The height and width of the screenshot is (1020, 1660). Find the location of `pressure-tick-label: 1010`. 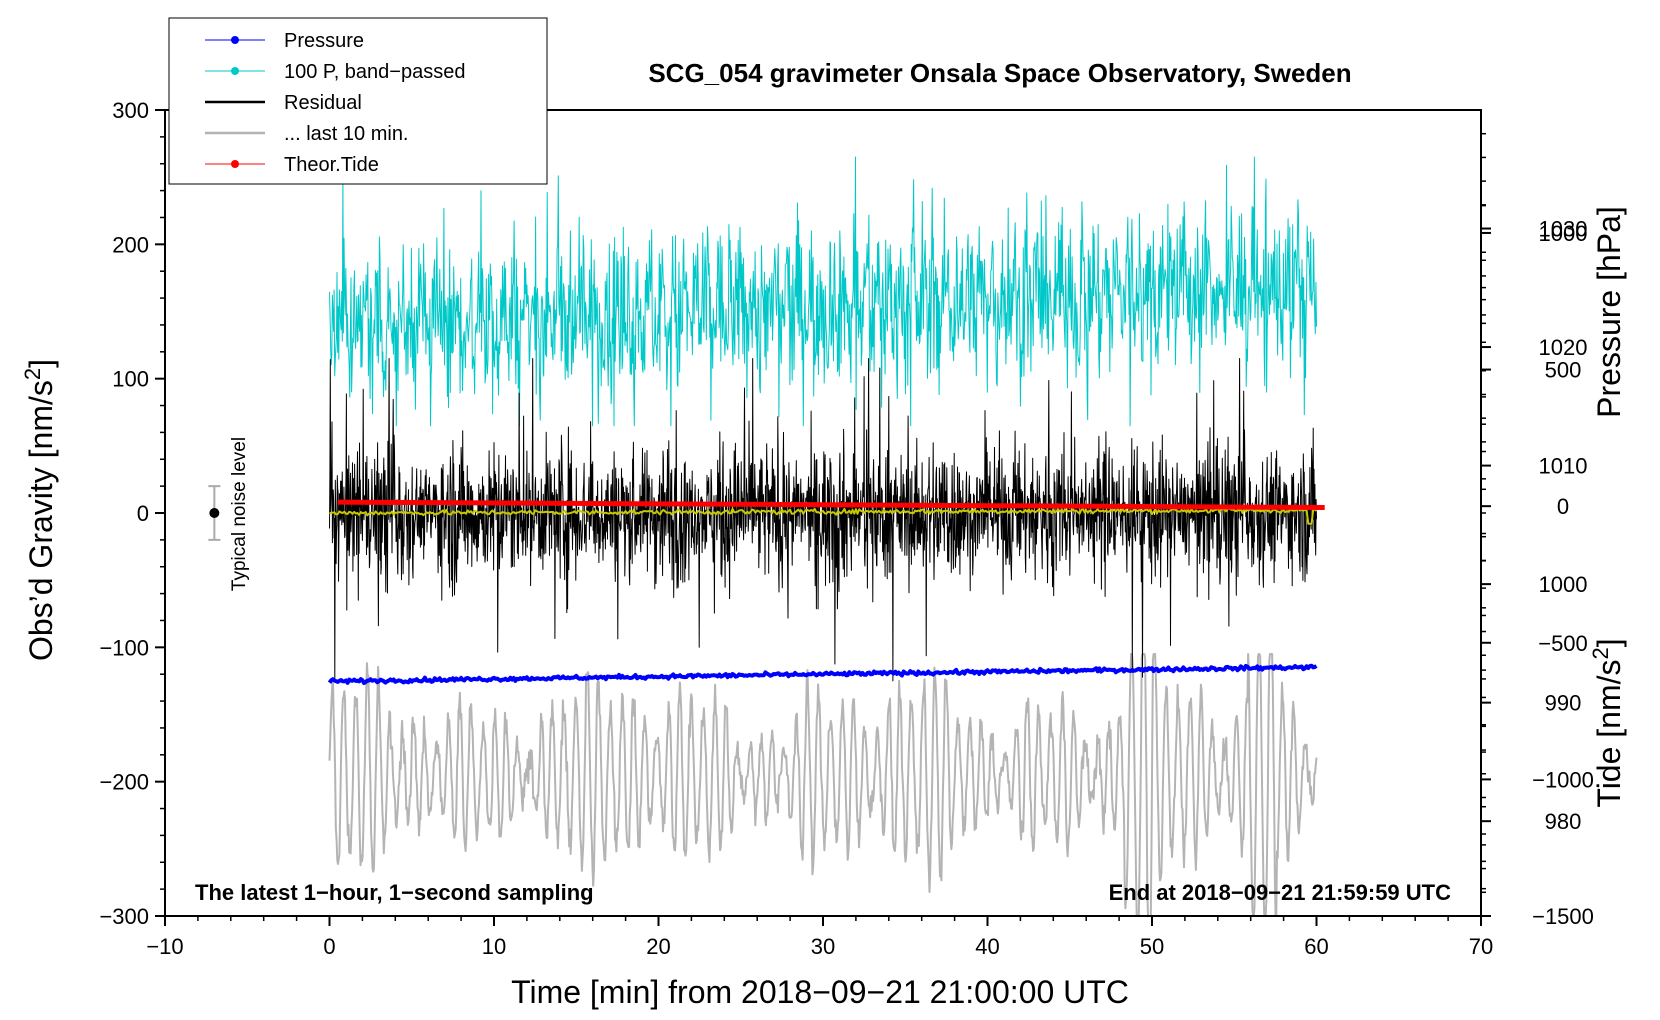

pressure-tick-label: 1010 is located at coordinates (1563, 466).